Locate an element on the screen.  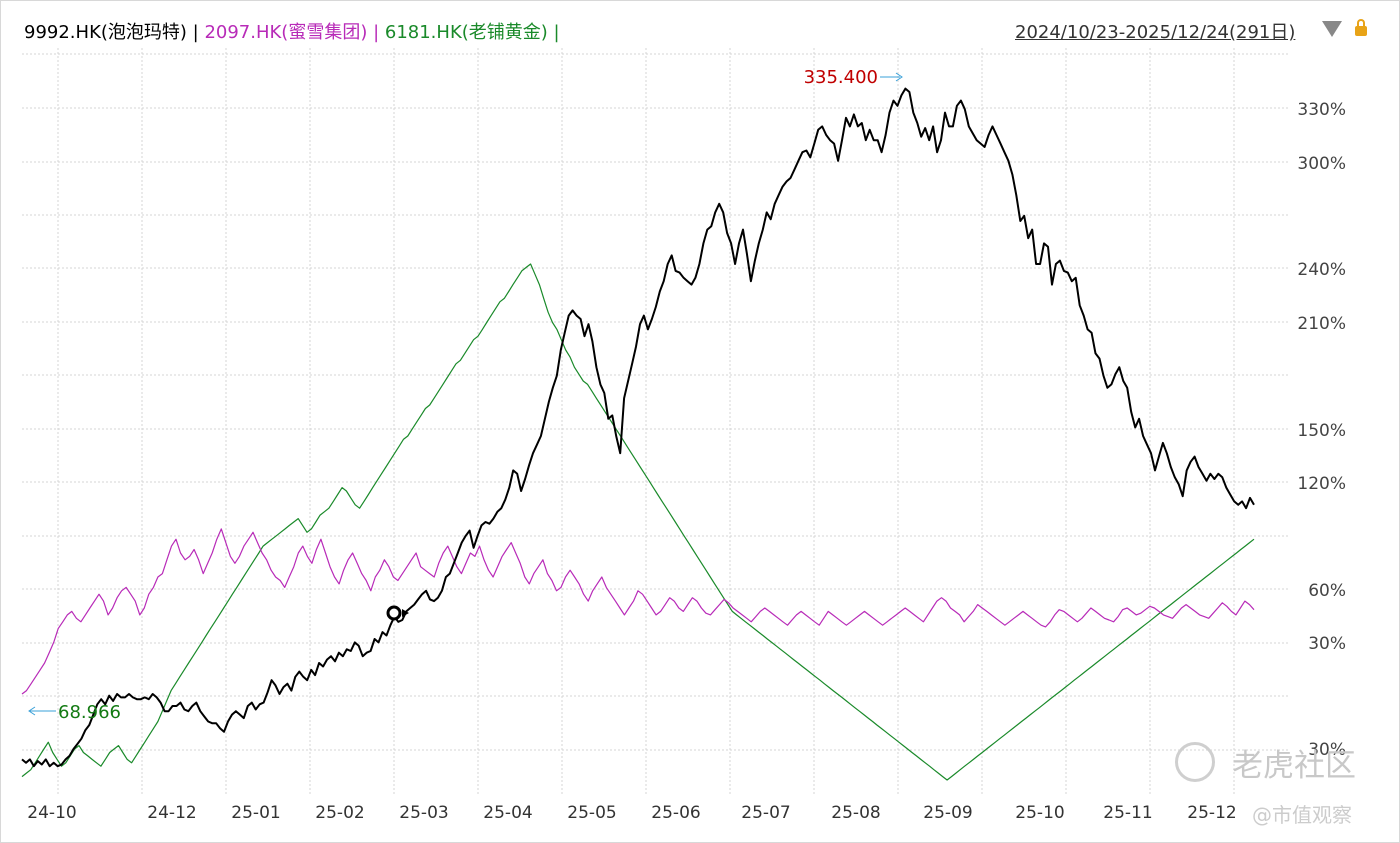
x-tick-label: 25-06 is located at coordinates (675, 813).